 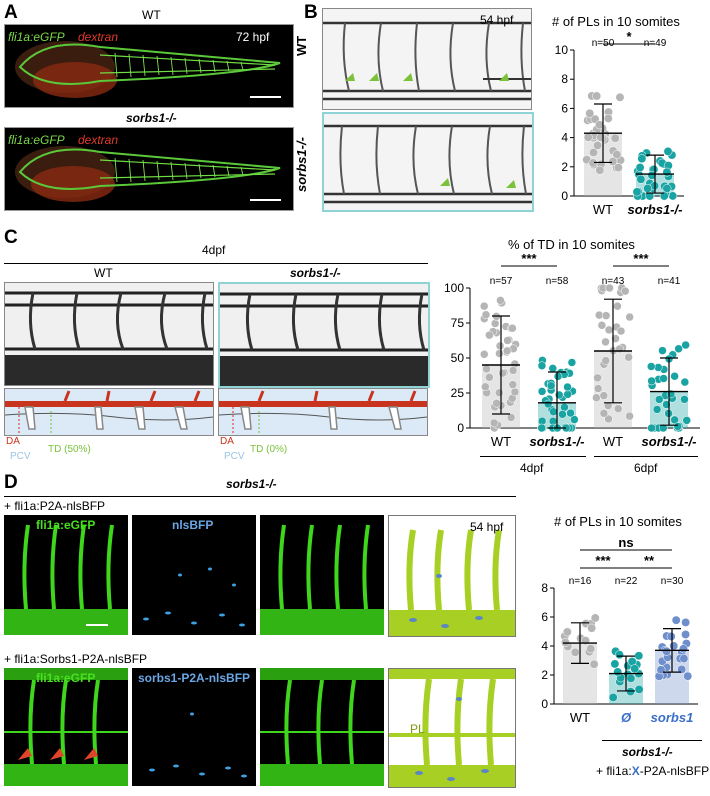 I want to click on panel-b-mut-image, so click(x=428, y=162).